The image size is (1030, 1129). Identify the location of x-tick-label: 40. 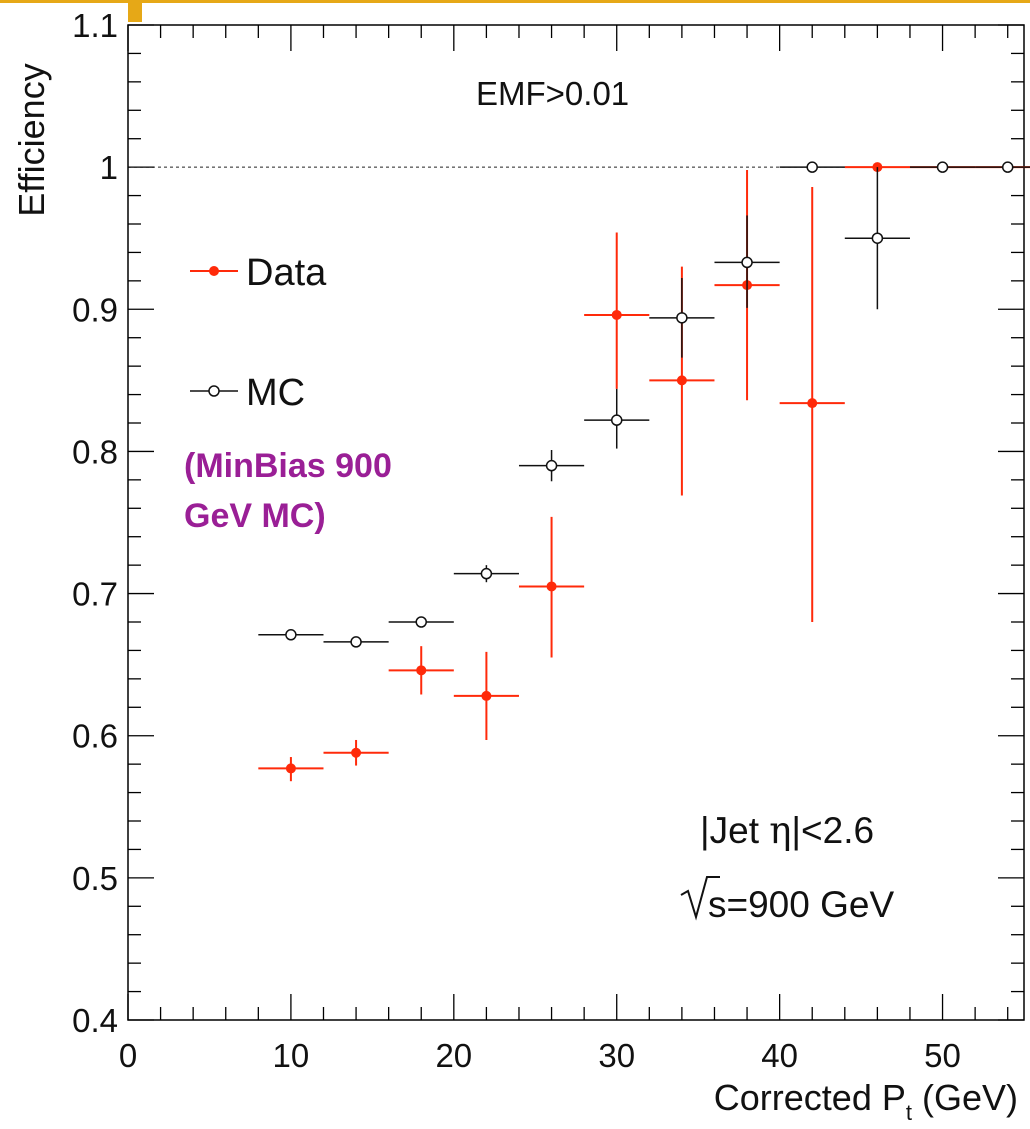
(779, 1055).